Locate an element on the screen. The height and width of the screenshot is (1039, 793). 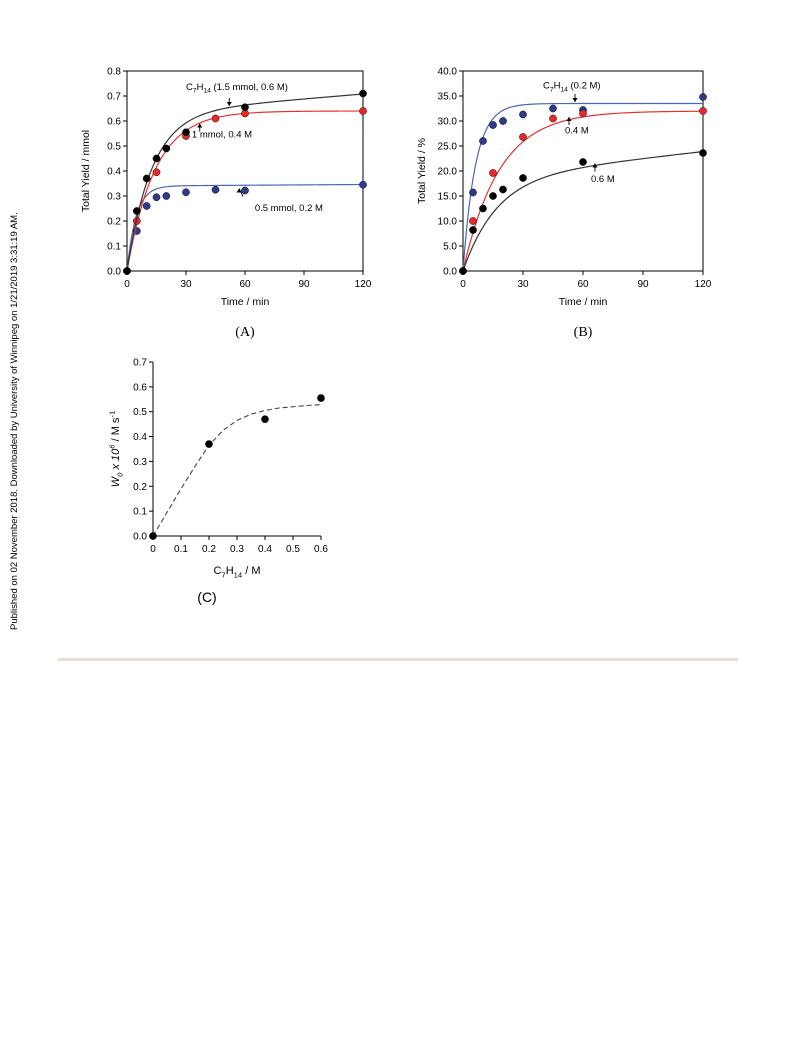
series-1: 0.4 M is located at coordinates (583, 191).